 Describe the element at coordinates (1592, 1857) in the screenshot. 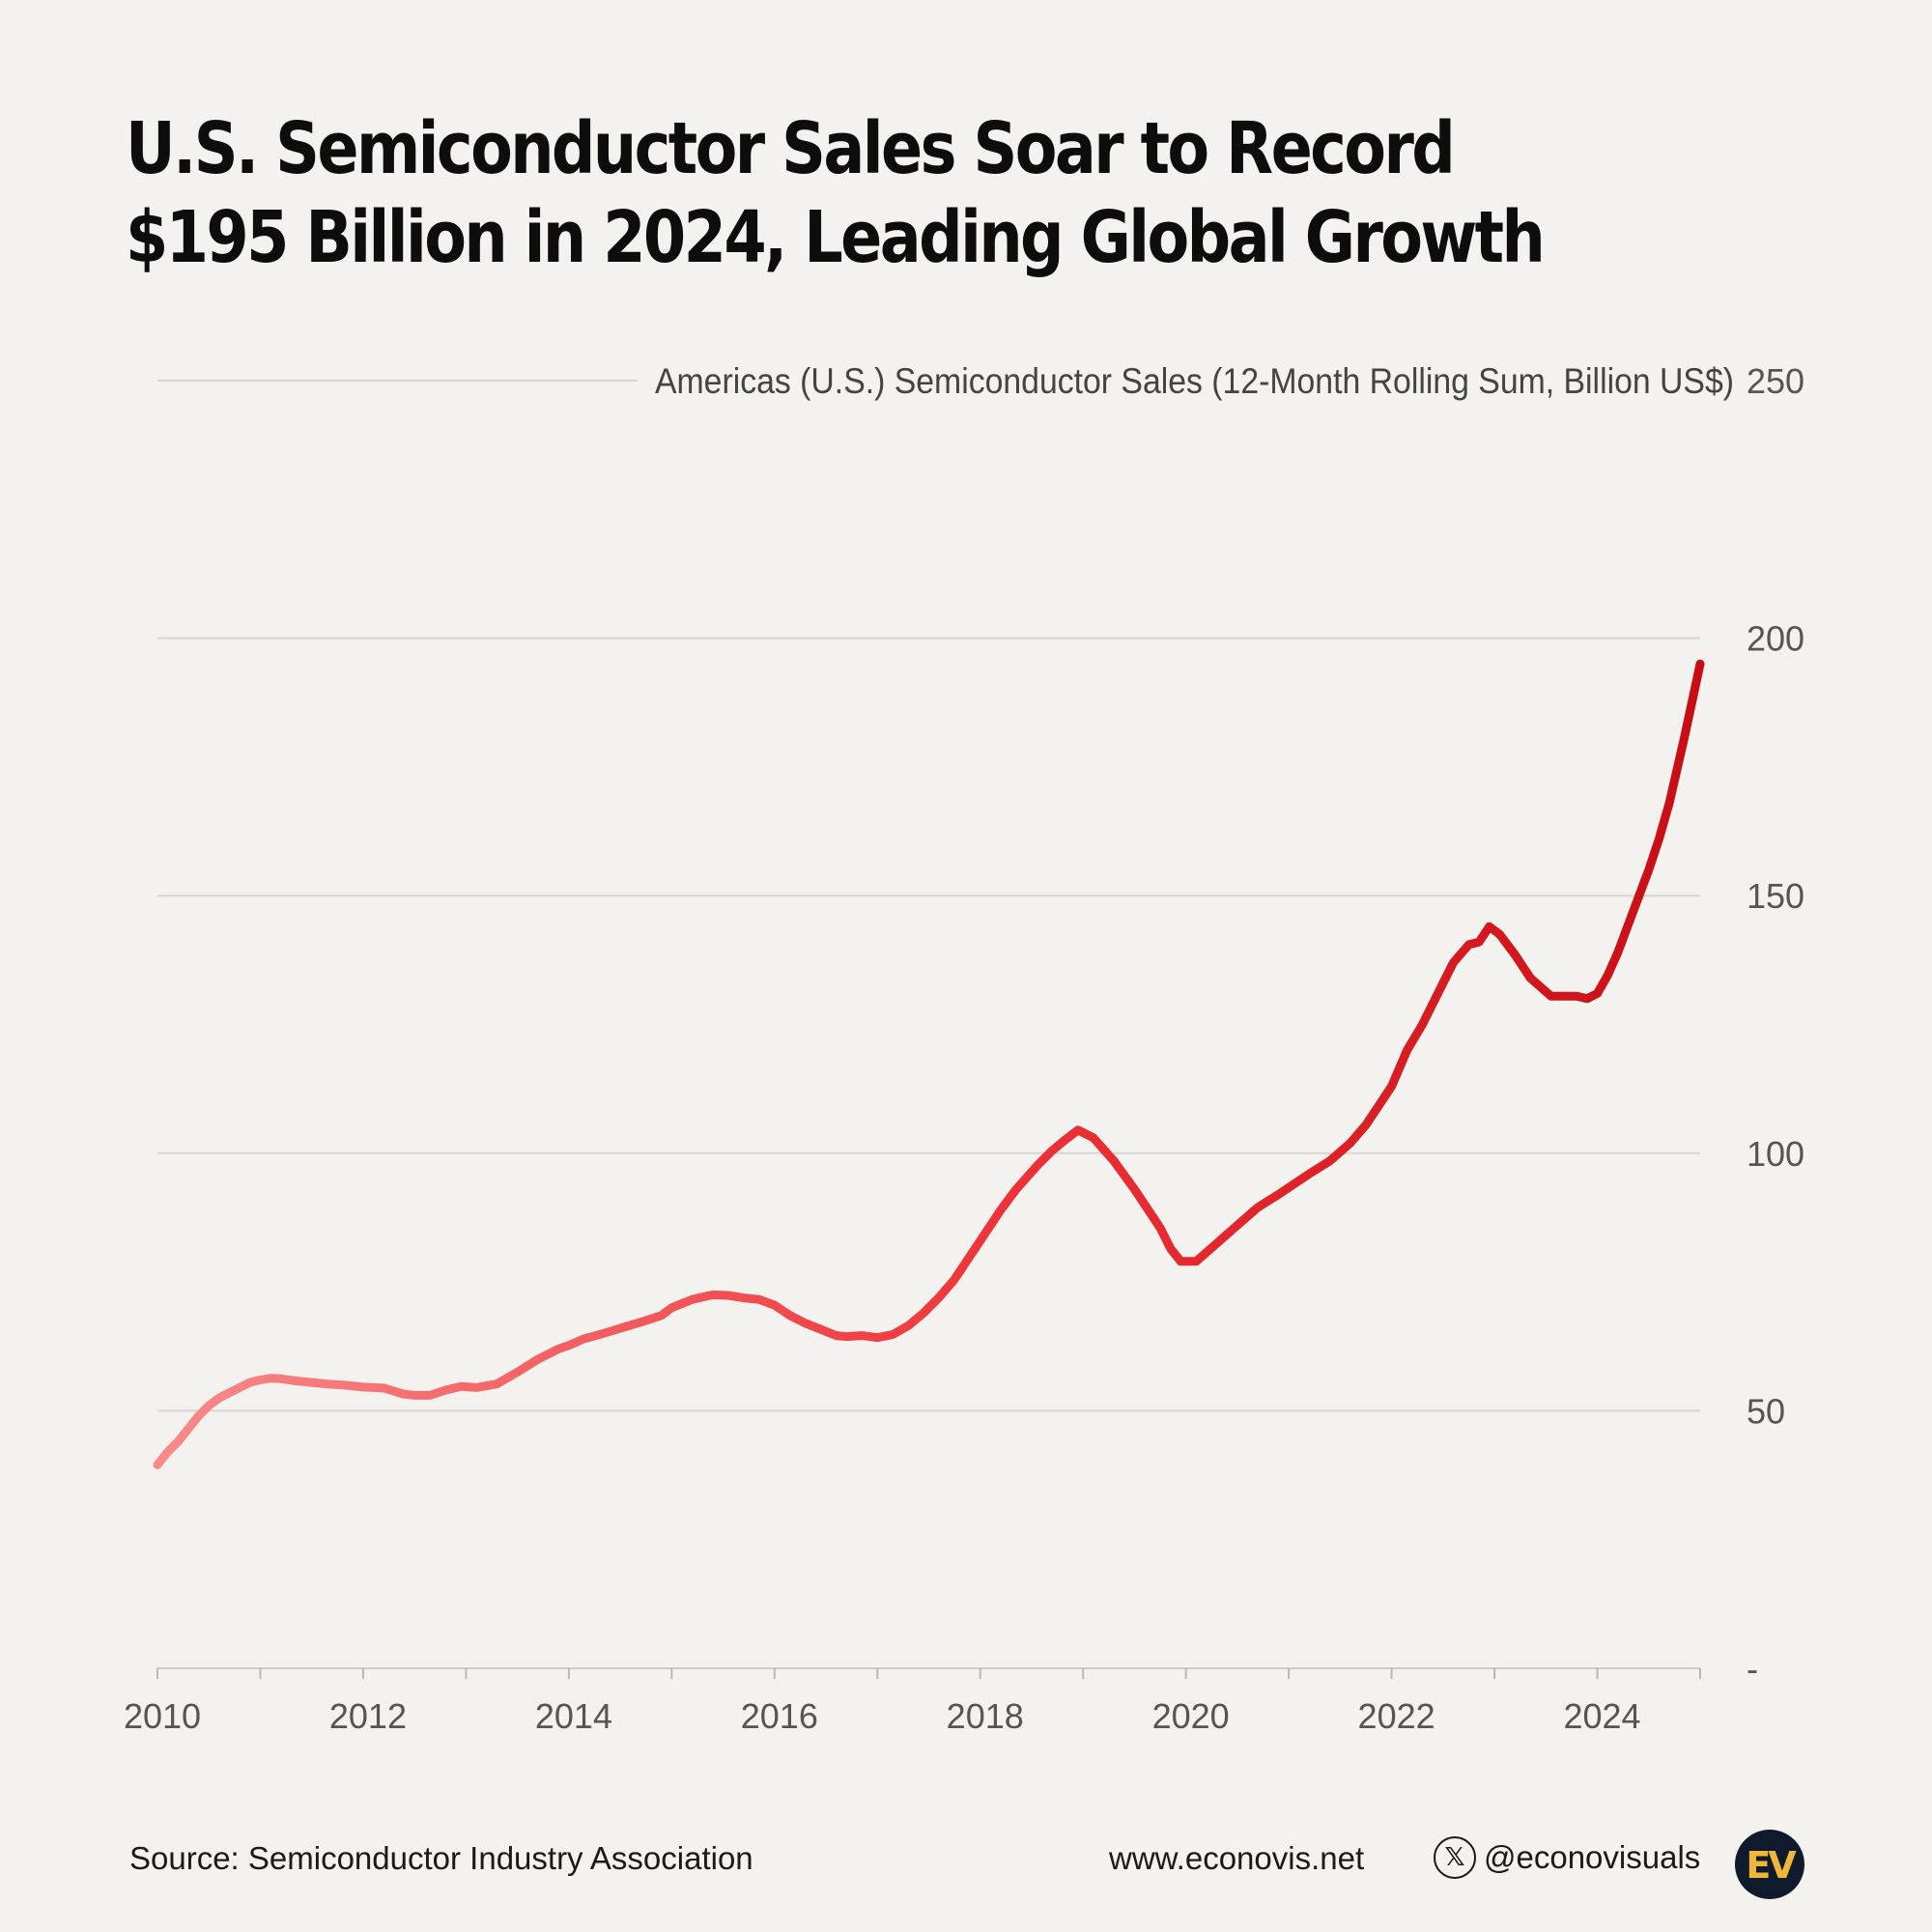

I see `social-handle: @econovisuals` at that location.